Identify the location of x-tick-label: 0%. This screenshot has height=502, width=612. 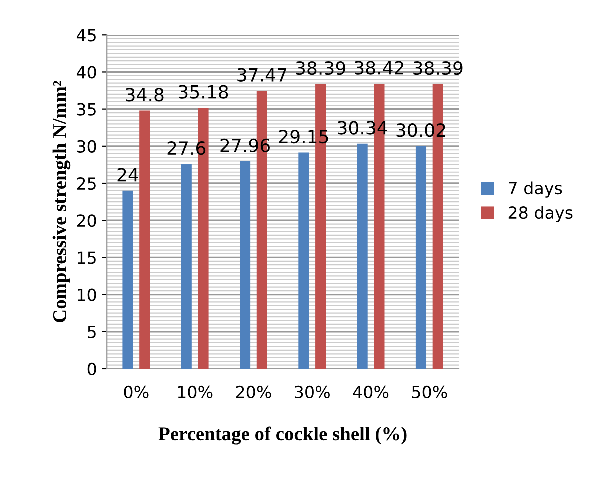
(136, 392).